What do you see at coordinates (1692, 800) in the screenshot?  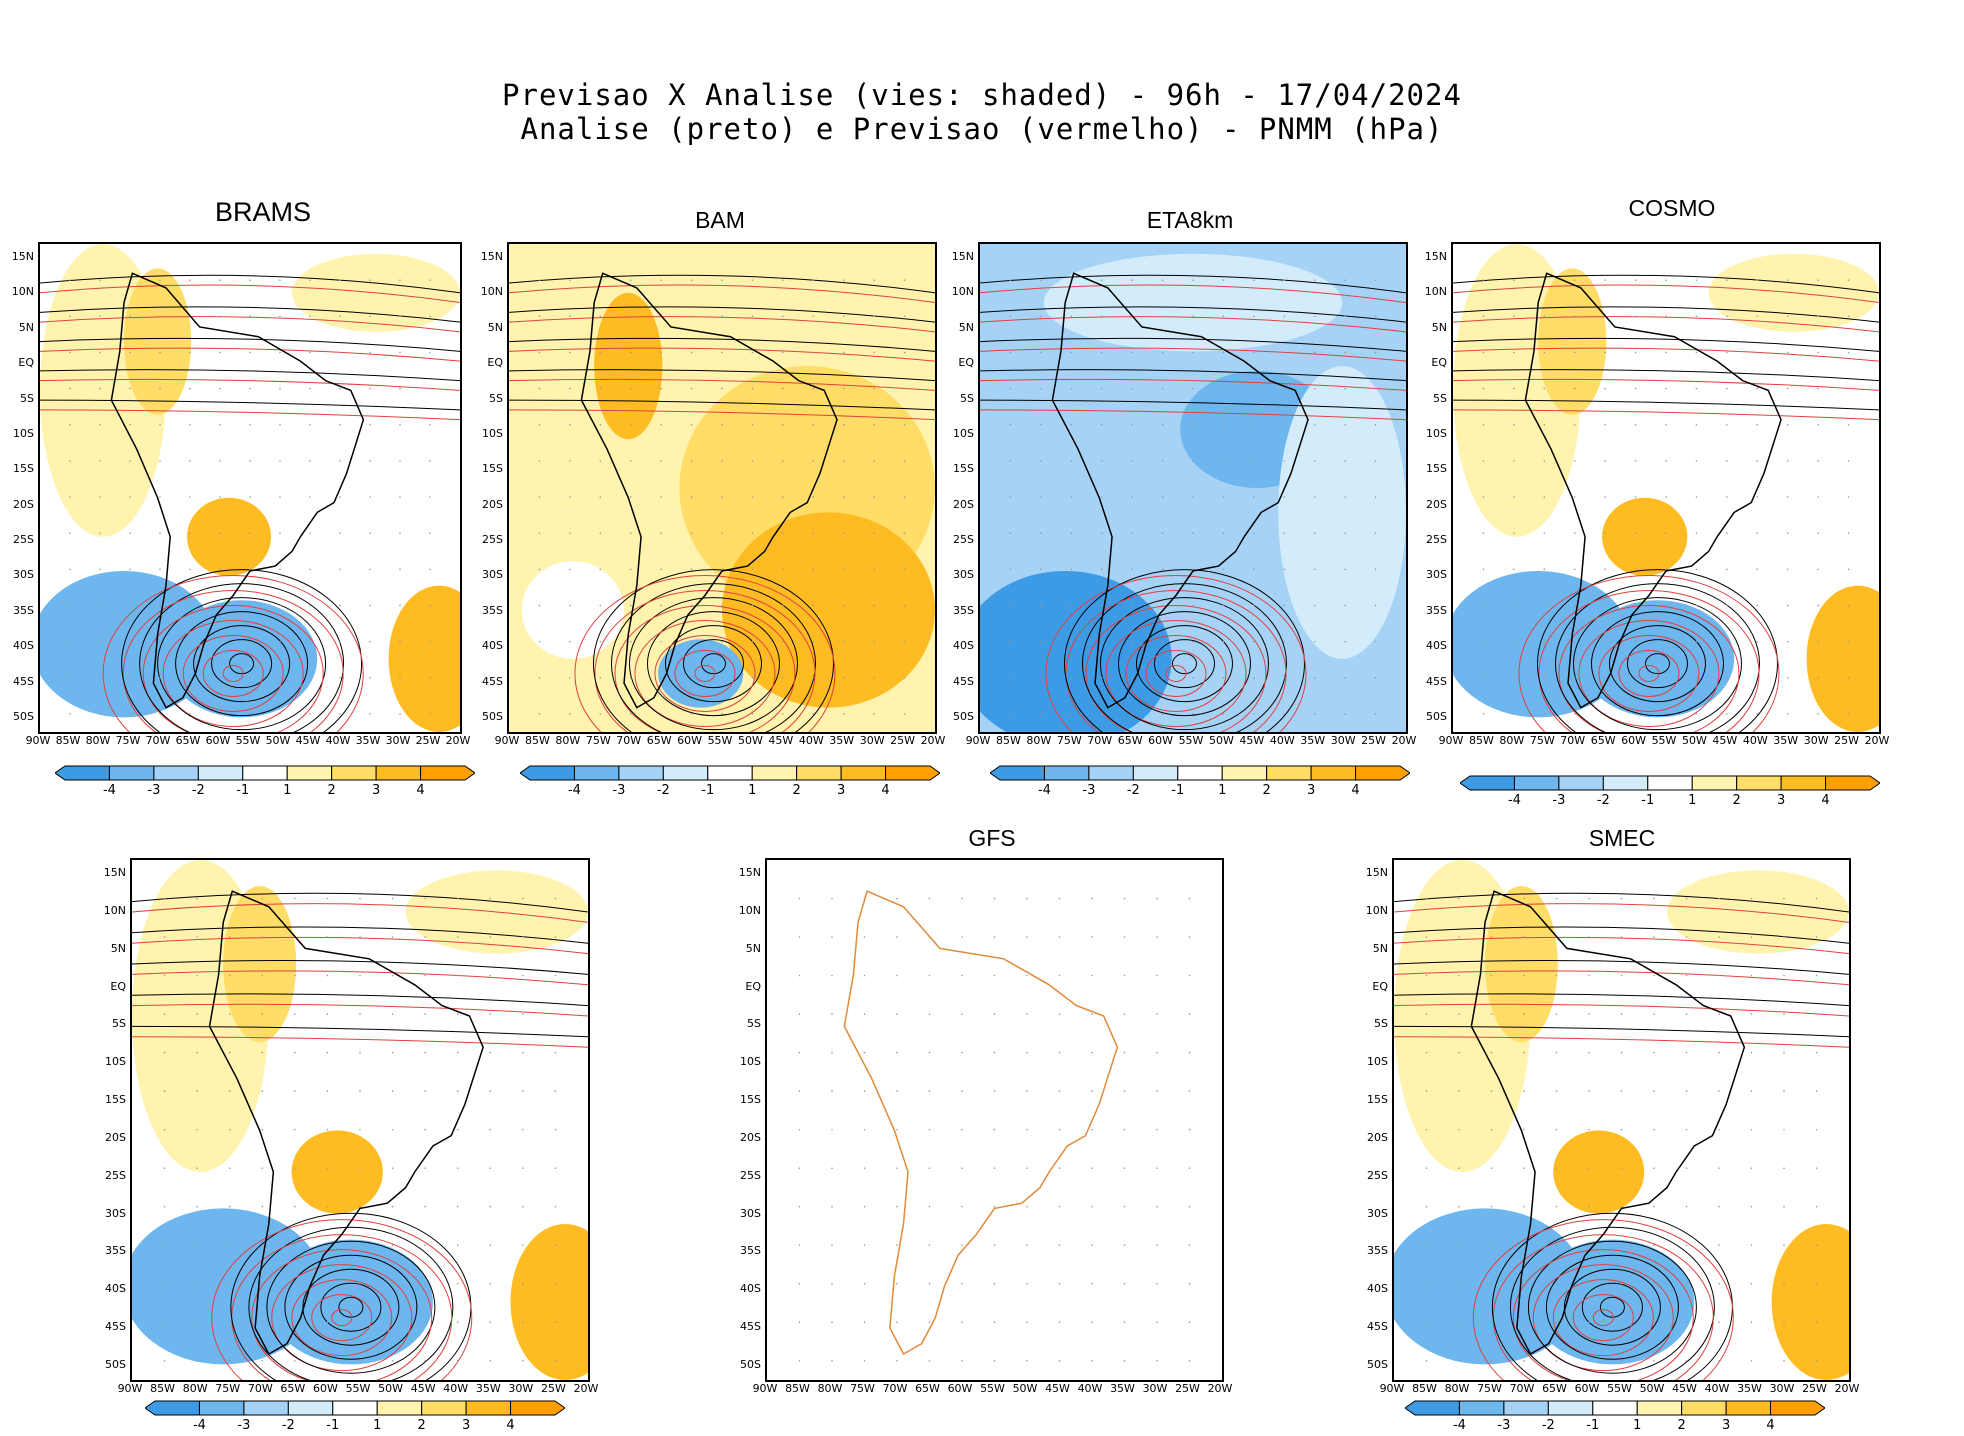 I see `colorbar-label: 1` at bounding box center [1692, 800].